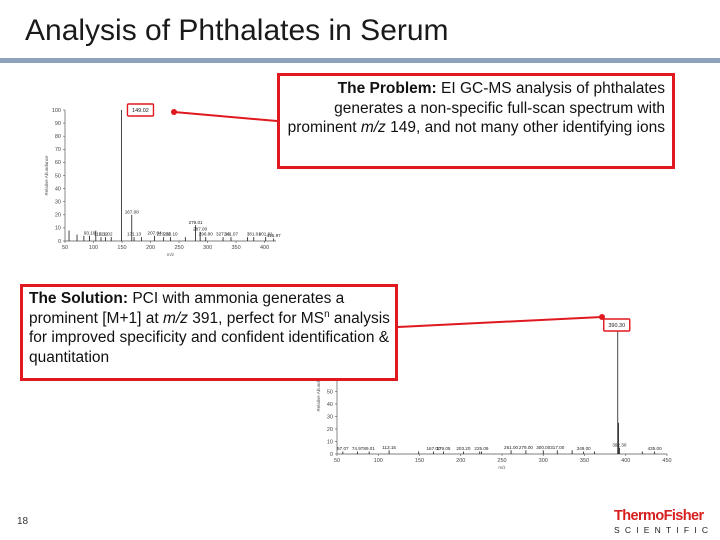 The height and width of the screenshot is (540, 720). Describe the element at coordinates (511, 447) in the screenshot. I see `peak-label: 261.00` at that location.